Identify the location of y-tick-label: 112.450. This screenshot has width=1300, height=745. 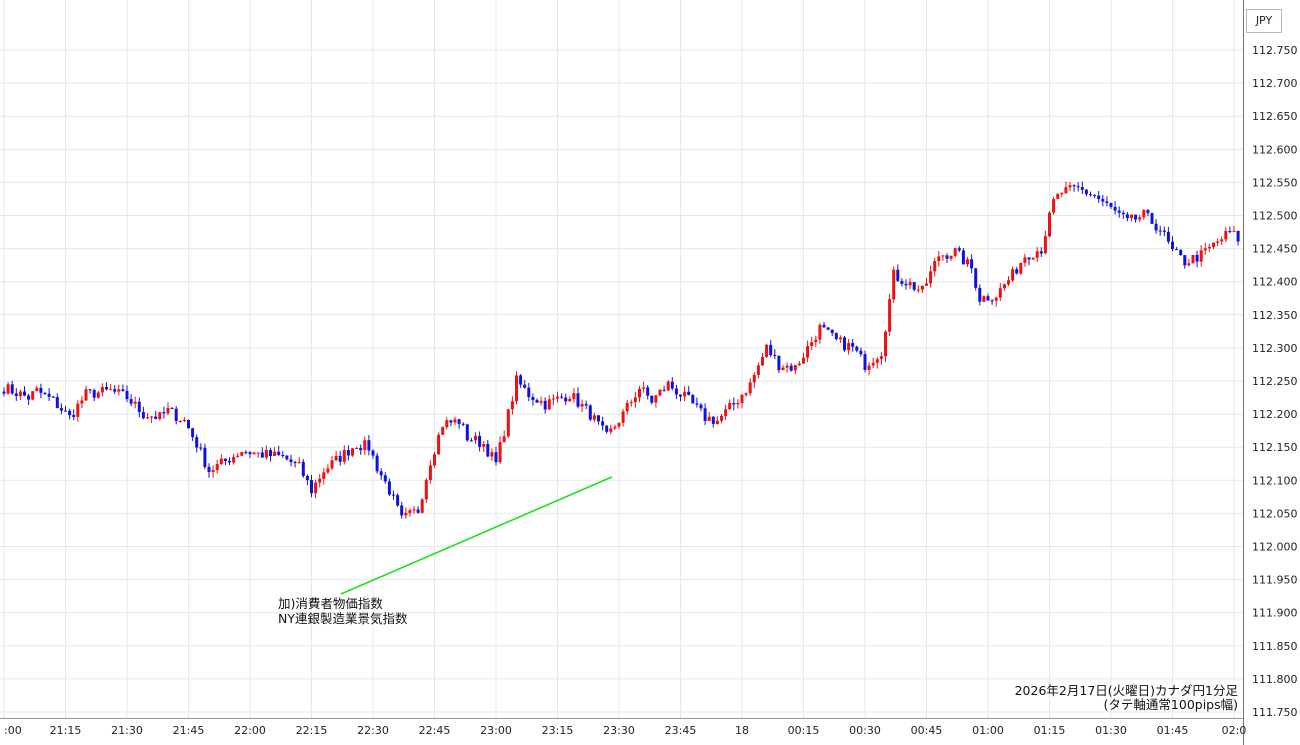
(1275, 249).